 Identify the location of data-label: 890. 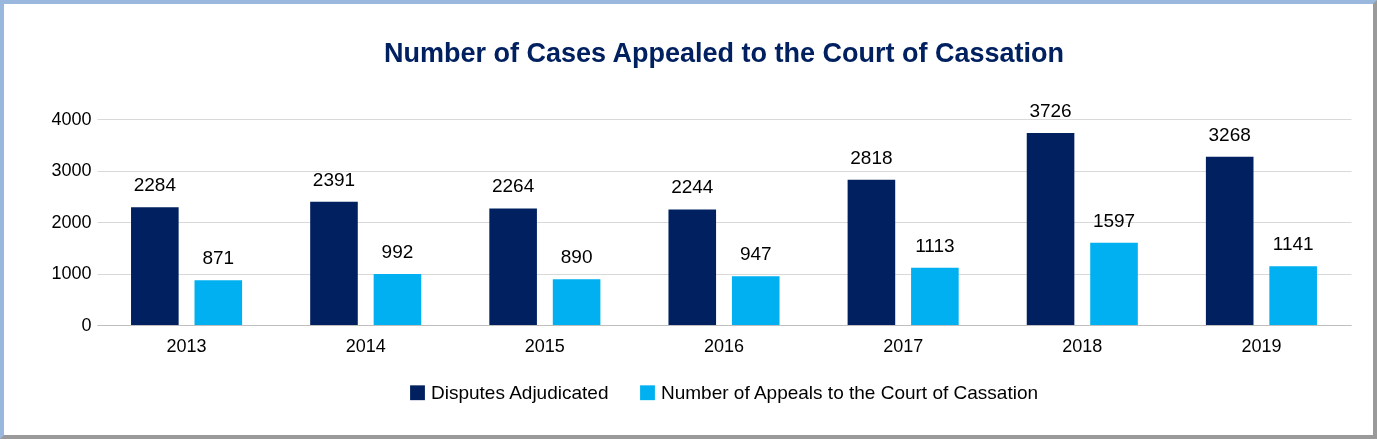
(576, 257).